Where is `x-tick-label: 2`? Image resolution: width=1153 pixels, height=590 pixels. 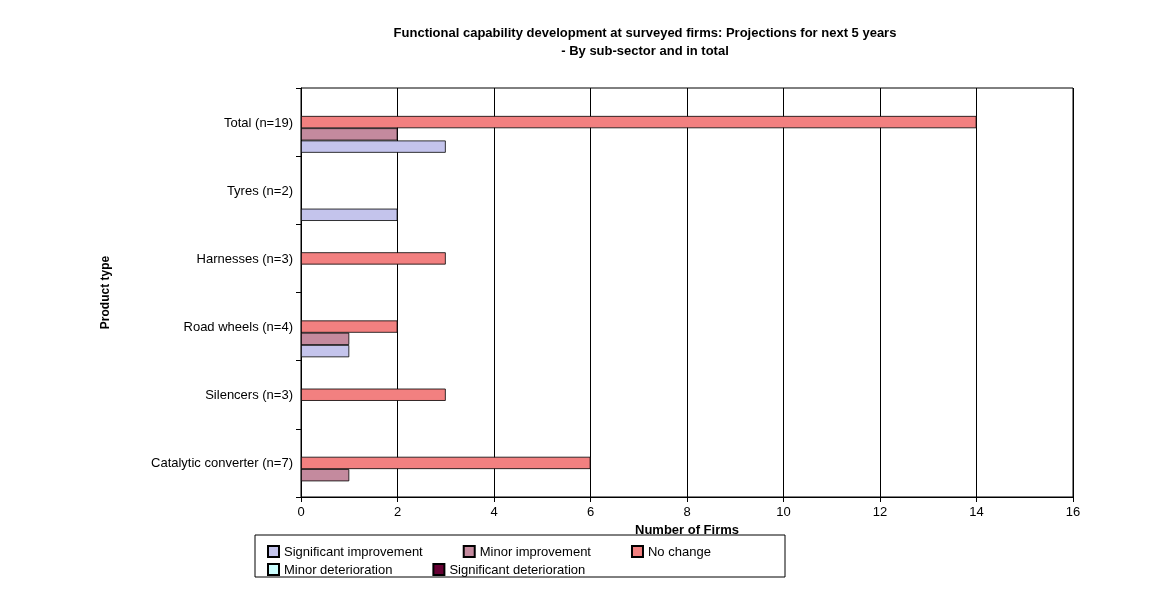 x-tick-label: 2 is located at coordinates (397, 511).